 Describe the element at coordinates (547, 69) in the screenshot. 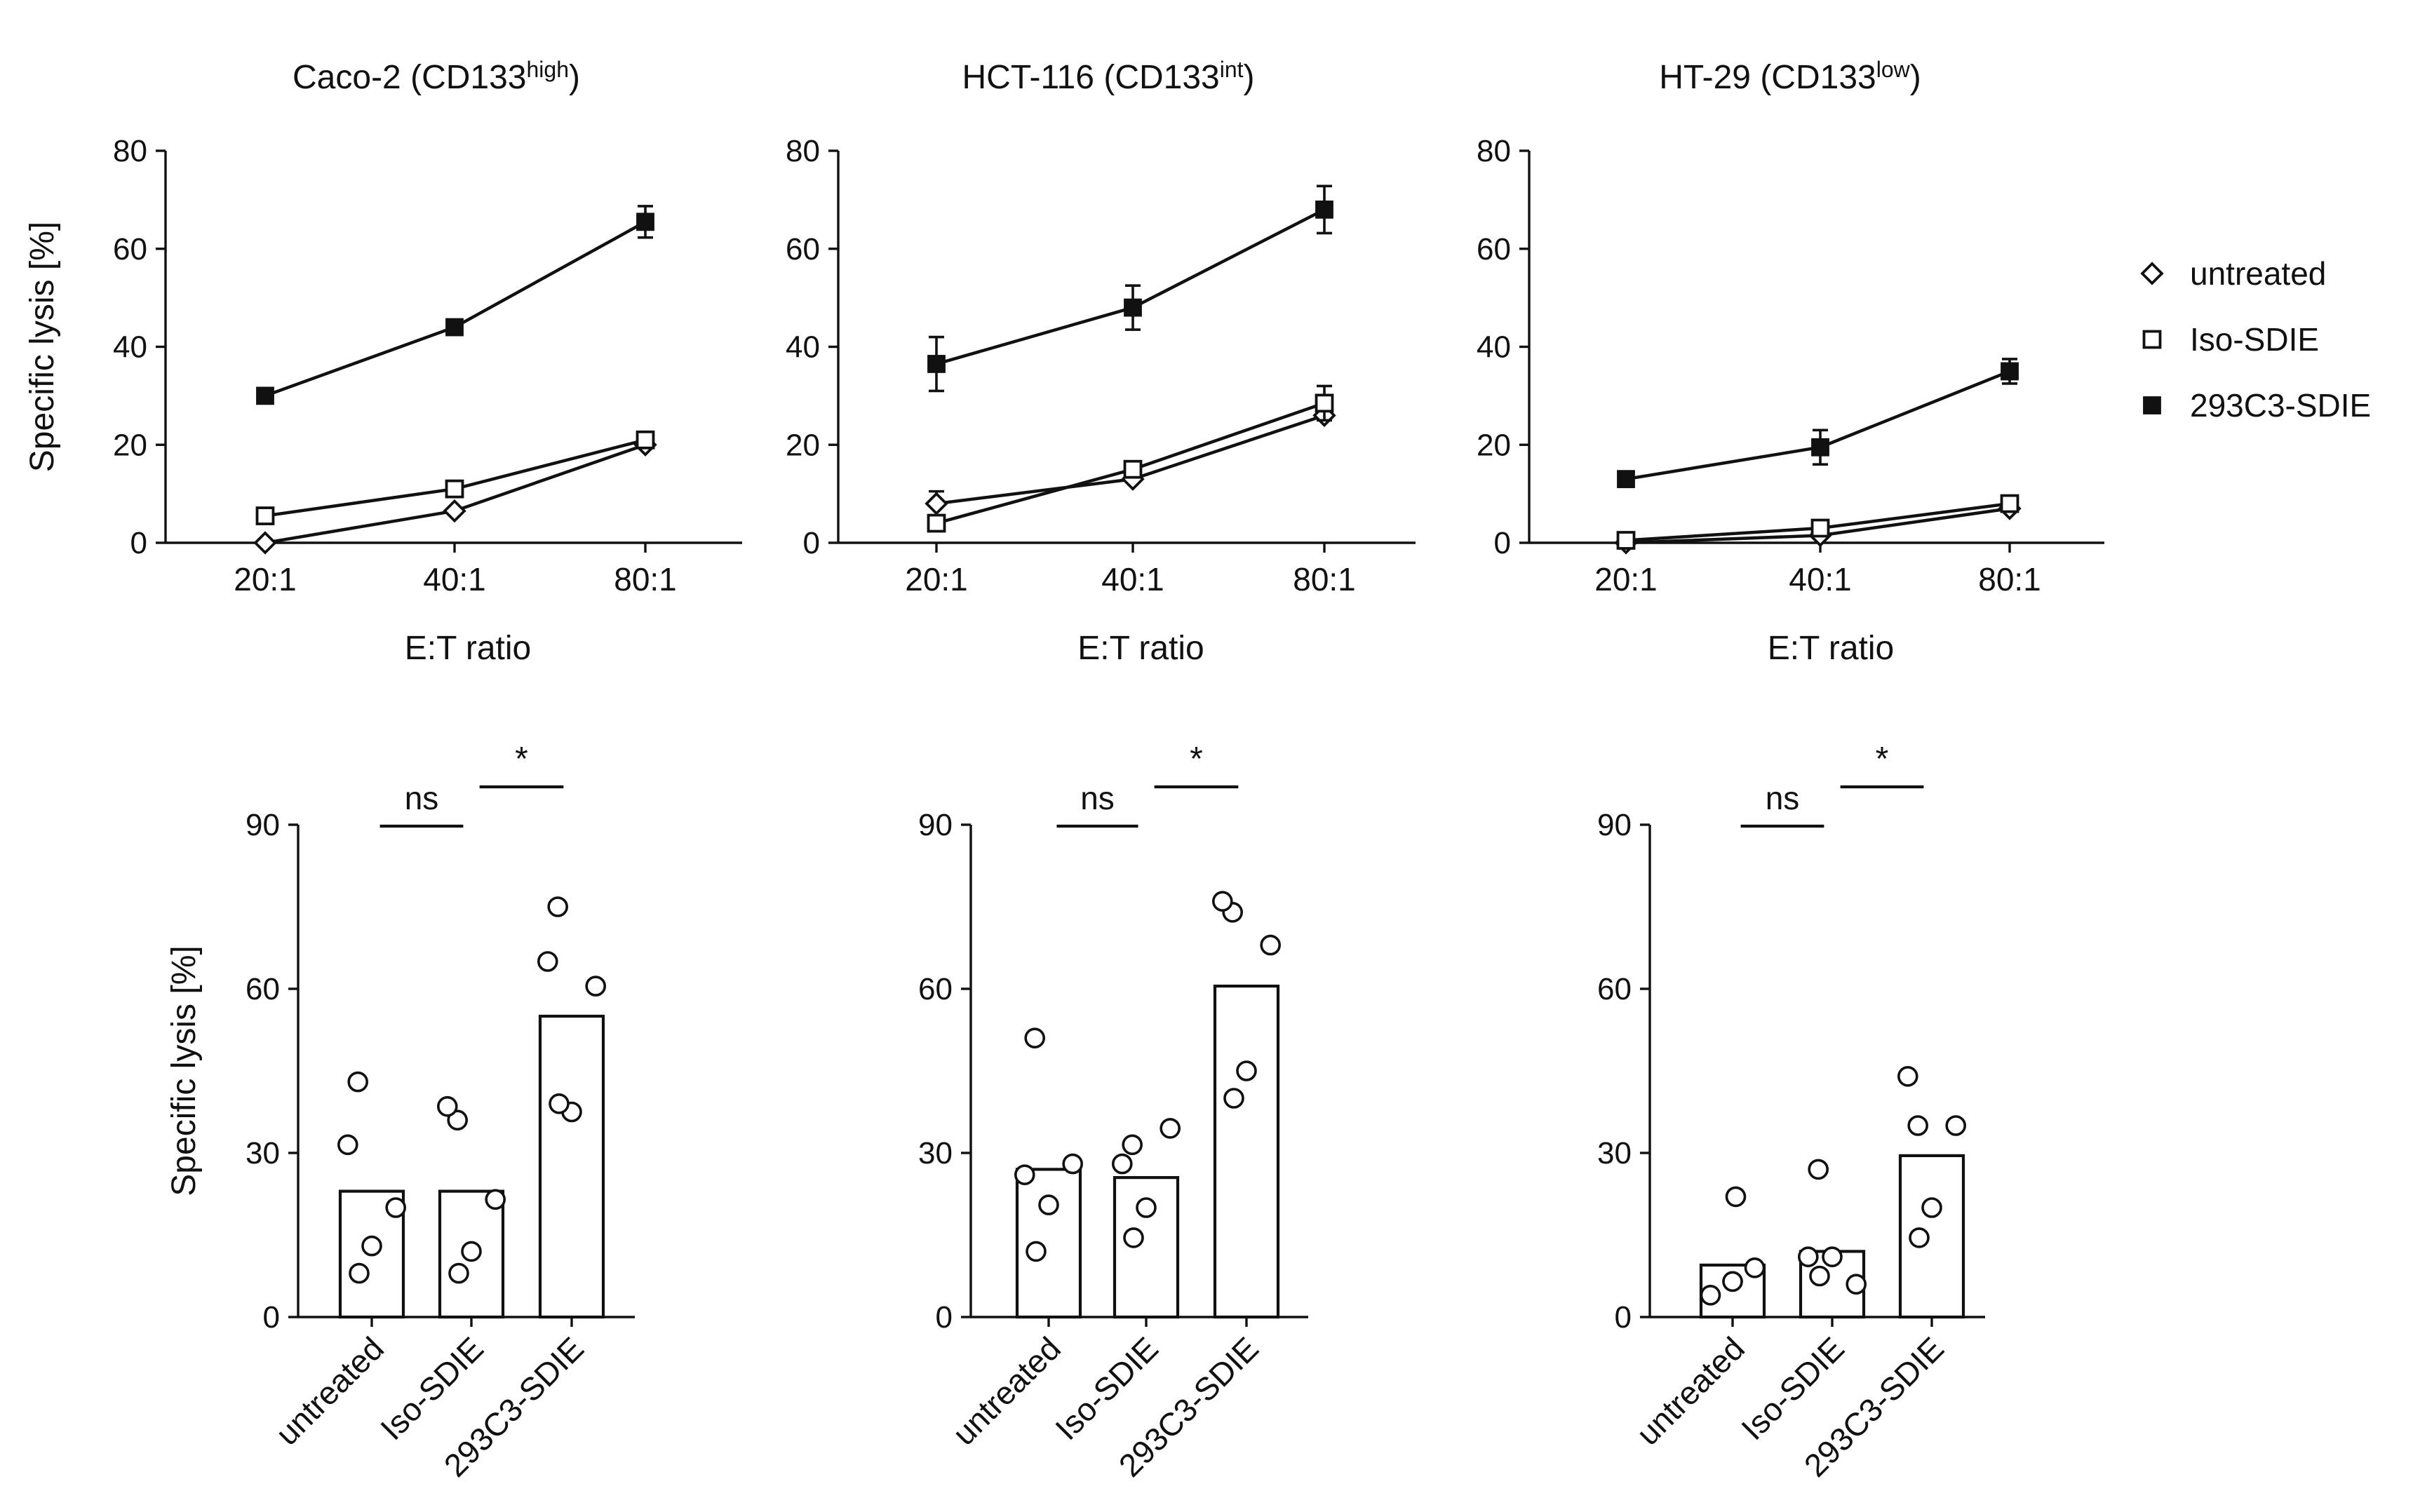

I see `chart-title-superscript: high` at that location.